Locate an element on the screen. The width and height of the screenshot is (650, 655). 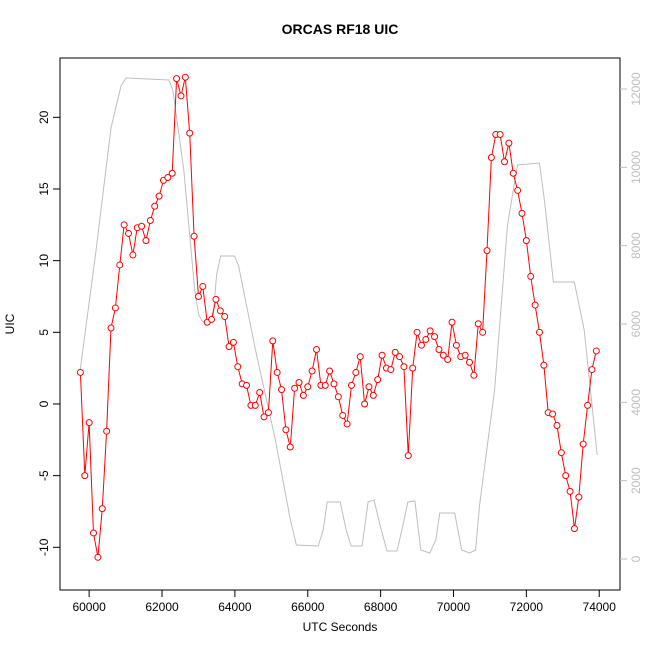
y2-tick-label: 0 is located at coordinates (636, 558).